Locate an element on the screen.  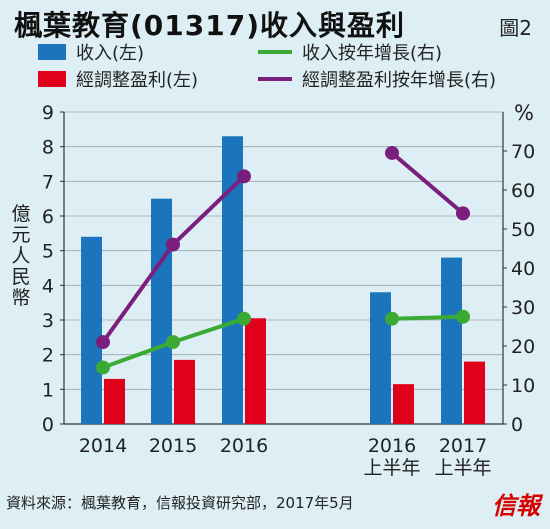
x-tick-label: 2014 is located at coordinates (103, 446).